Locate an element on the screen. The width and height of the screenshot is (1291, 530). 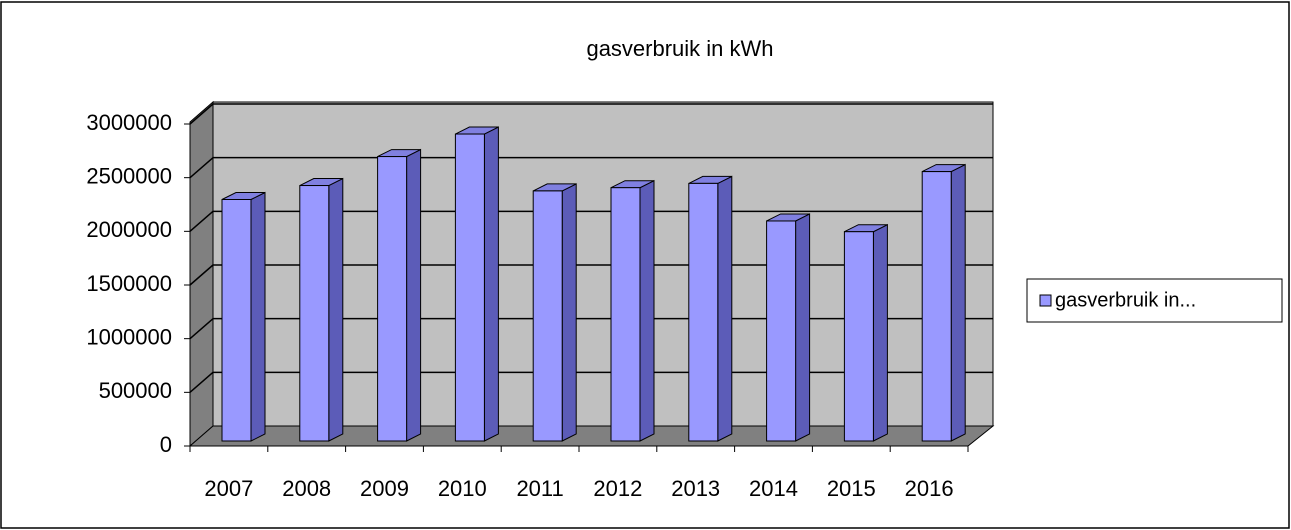
y-tick-label: 2500000 is located at coordinates (129, 175).